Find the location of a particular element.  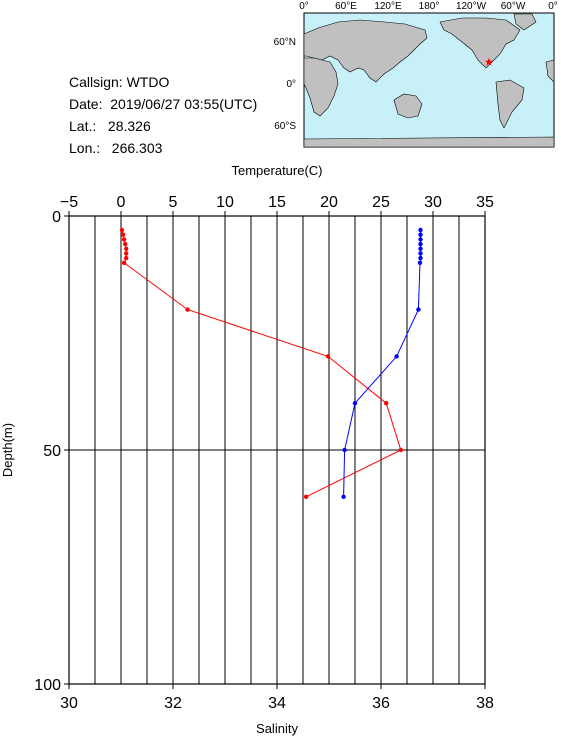

land-africa is located at coordinates (321, 87).